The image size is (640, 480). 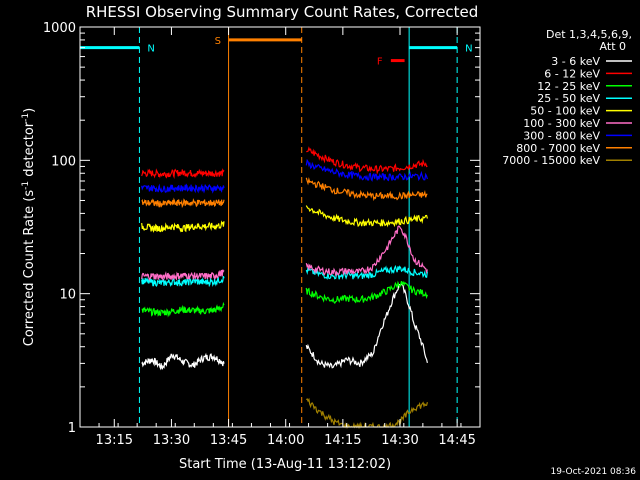 What do you see at coordinates (285, 440) in the screenshot?
I see `x-tick-label-3: 14:00` at bounding box center [285, 440].